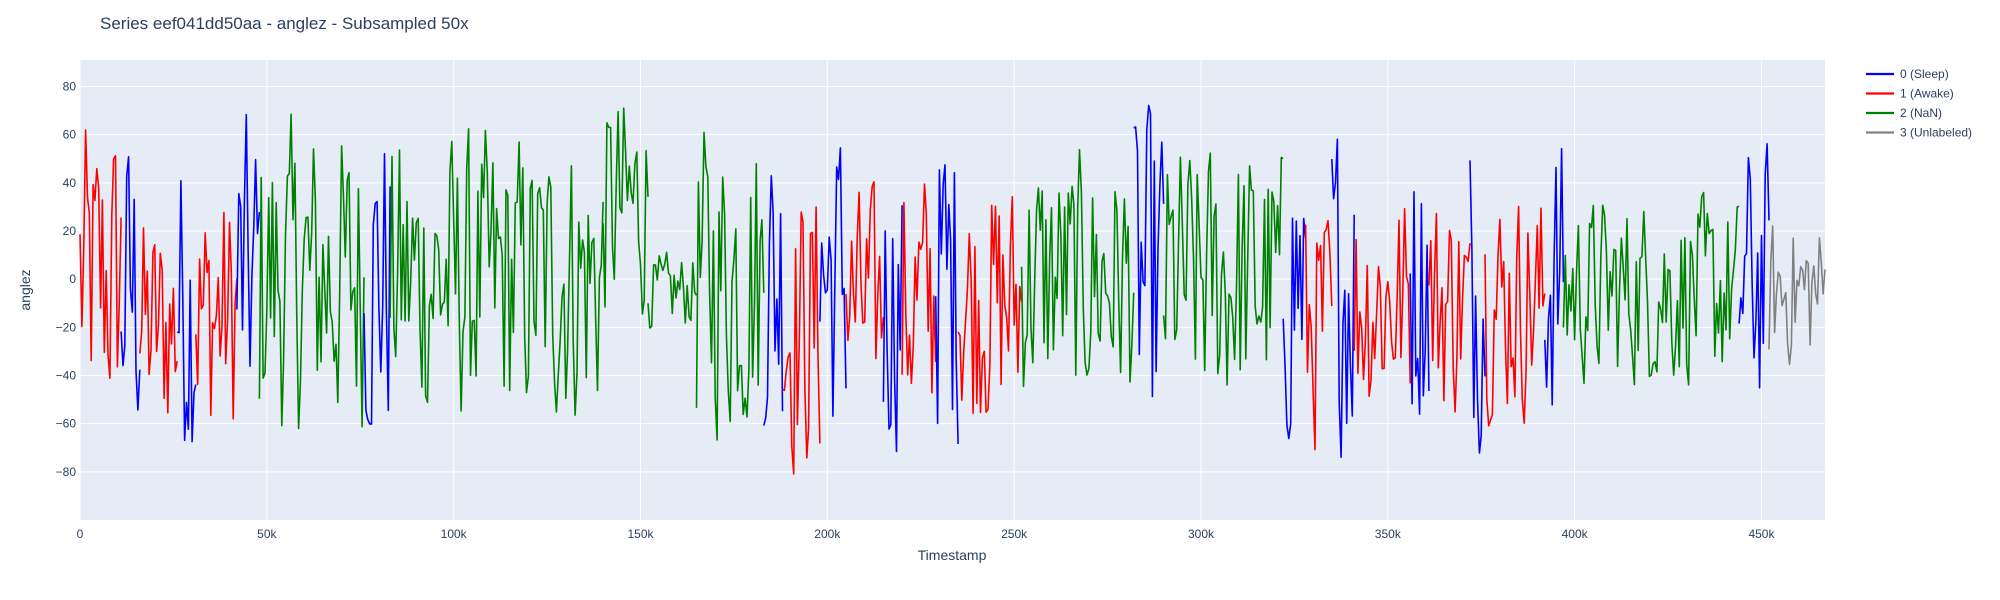 This screenshot has height=600, width=2000. I want to click on legend-label: 1 (Awake), so click(1927, 94).